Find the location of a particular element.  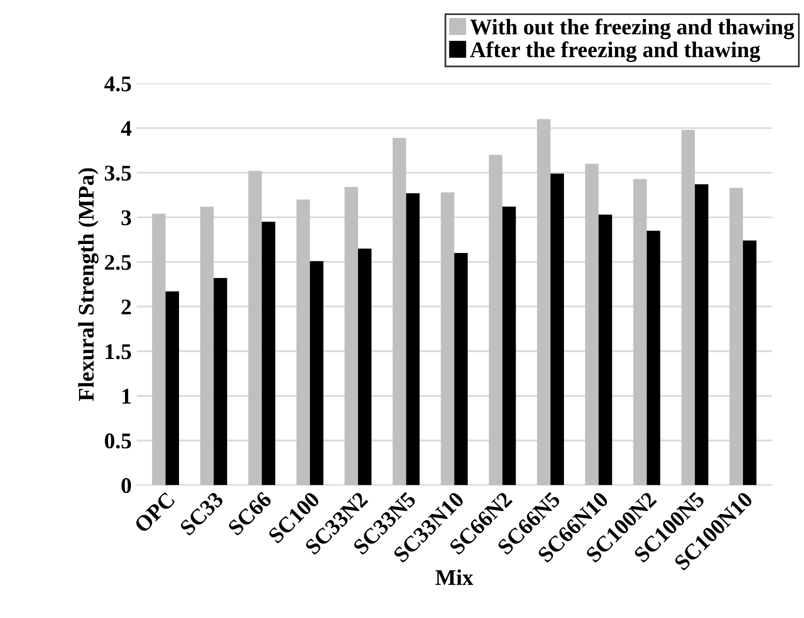

y-axis-title: Flexural Strength (MPa) is located at coordinates (88, 284).